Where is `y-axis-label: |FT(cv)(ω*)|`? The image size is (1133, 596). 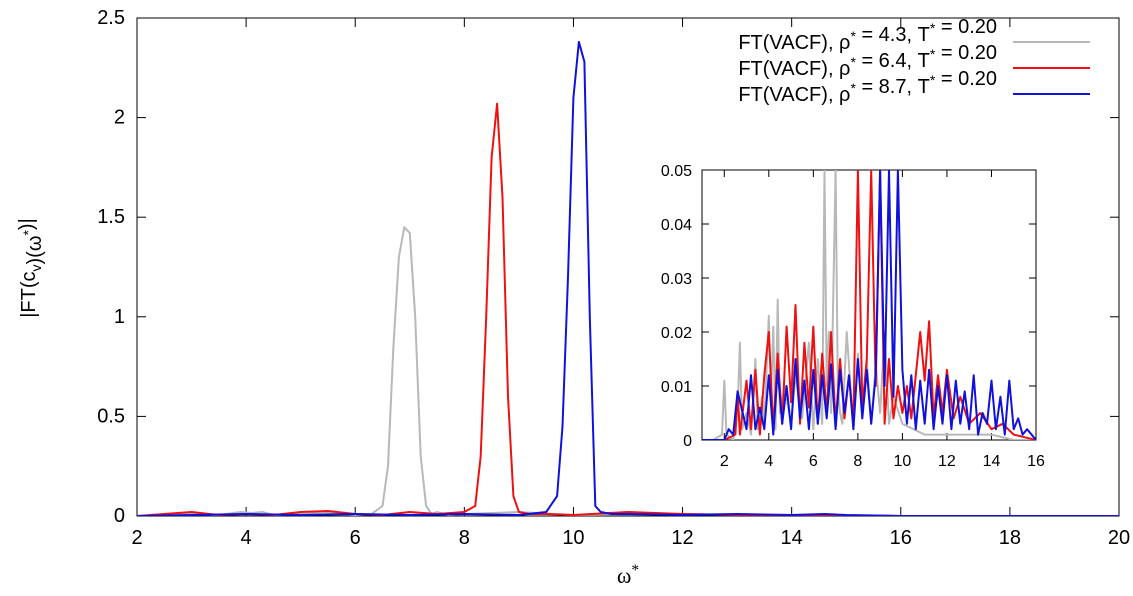
y-axis-label: |FT(cv)(ω*)| is located at coordinates (31, 268).